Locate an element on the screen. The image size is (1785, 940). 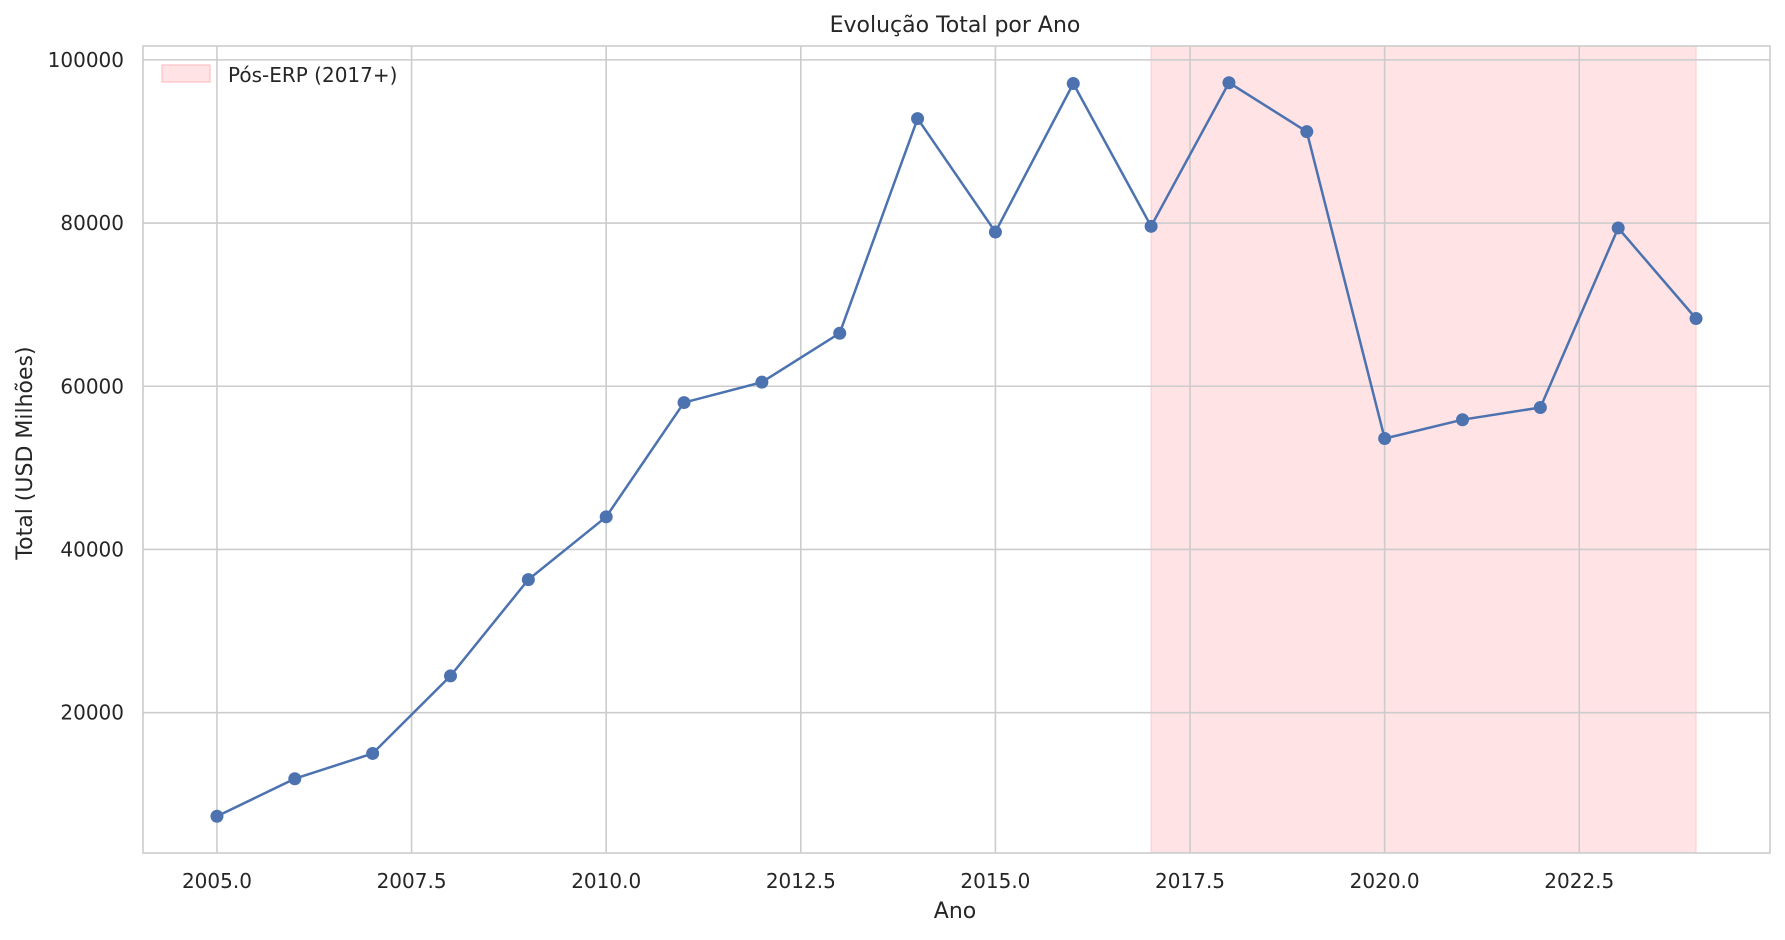
y-axis-label: Total (USD Milhões) is located at coordinates (25, 453).